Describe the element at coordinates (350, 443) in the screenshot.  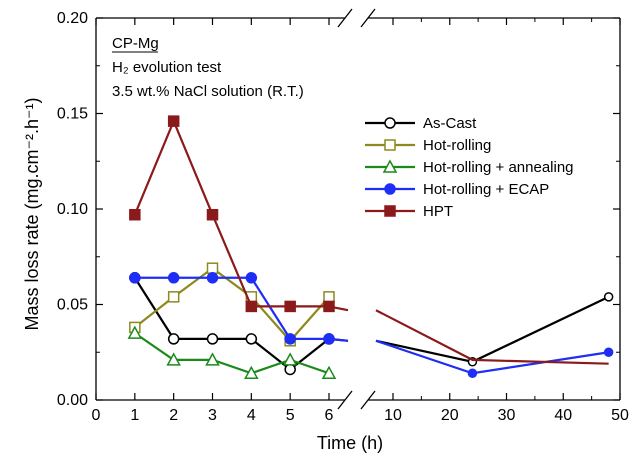
I see `x-axis-label: Time (h)` at that location.